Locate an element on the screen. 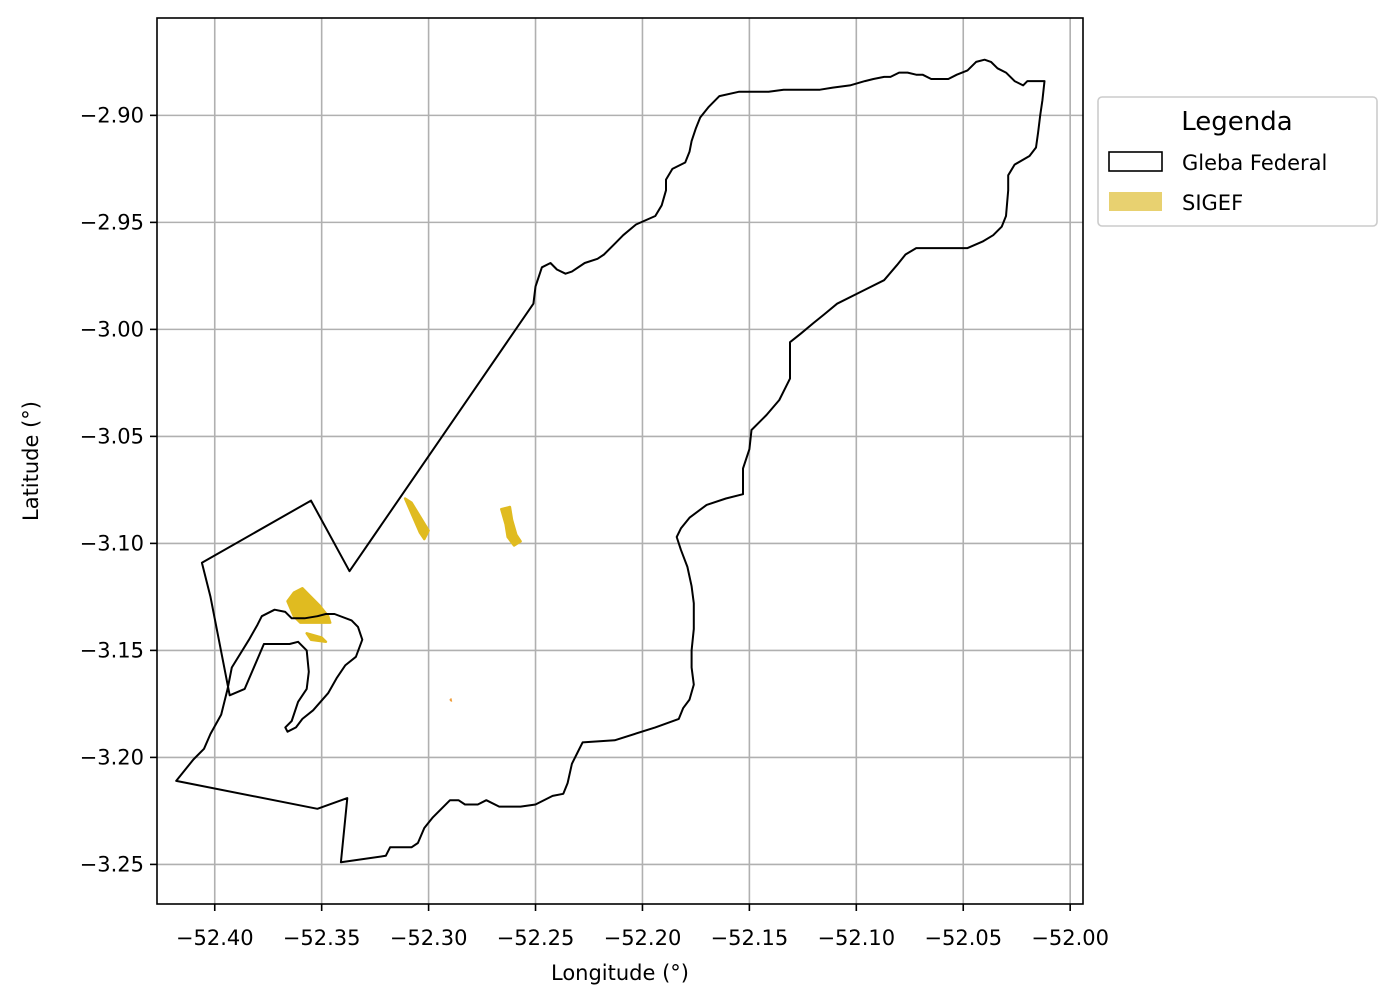 The height and width of the screenshot is (1006, 1397). y-tick-label-0: −2.90 is located at coordinates (112, 115).